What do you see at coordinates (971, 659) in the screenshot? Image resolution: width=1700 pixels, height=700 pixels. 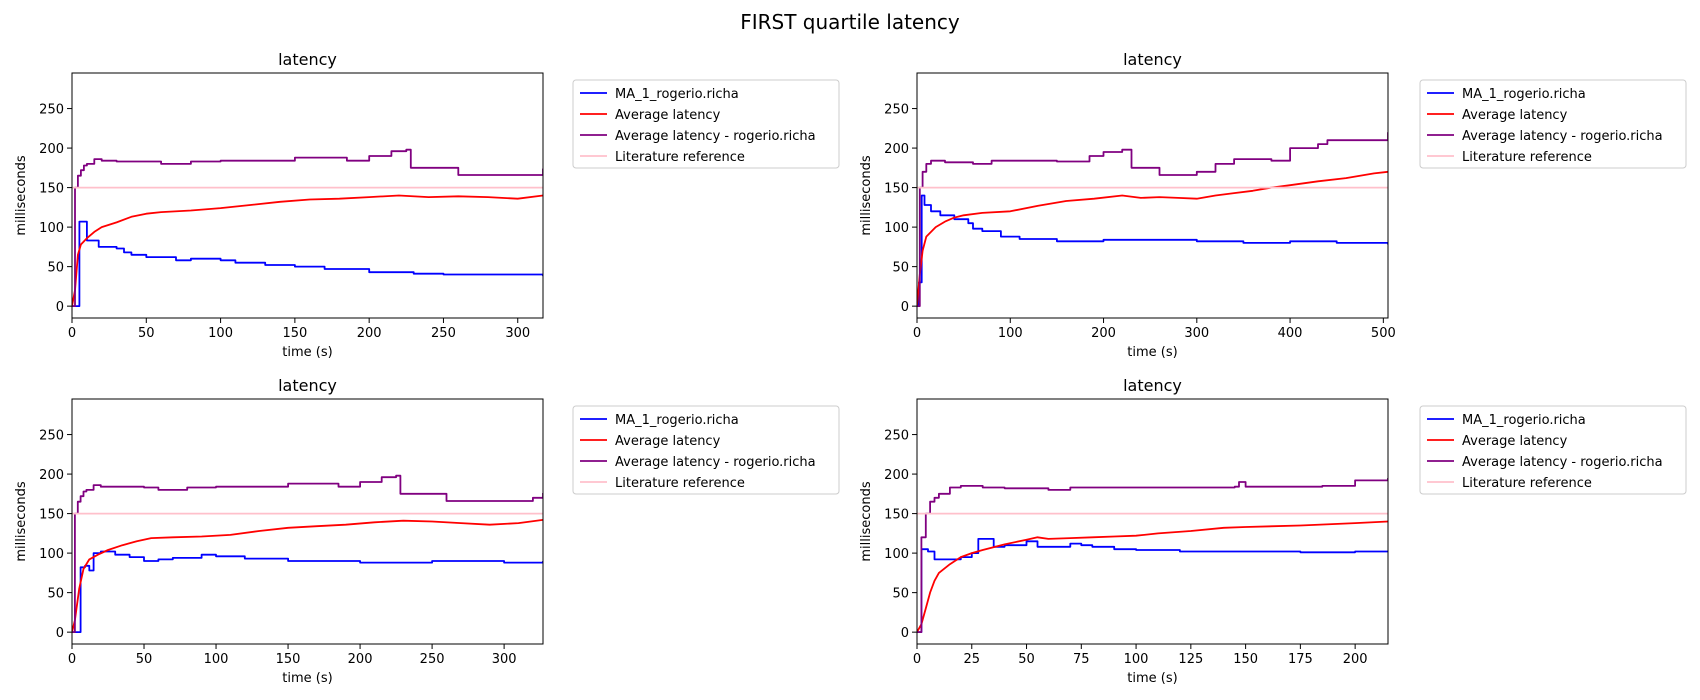 I see `x-tick-label: 25` at bounding box center [971, 659].